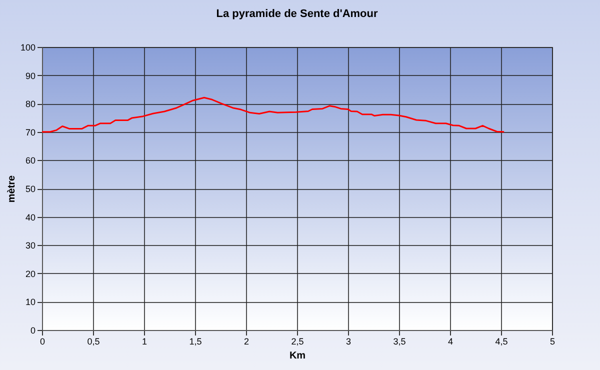 The height and width of the screenshot is (370, 600). What do you see at coordinates (33, 331) in the screenshot?
I see `y-tick-label: 0` at bounding box center [33, 331].